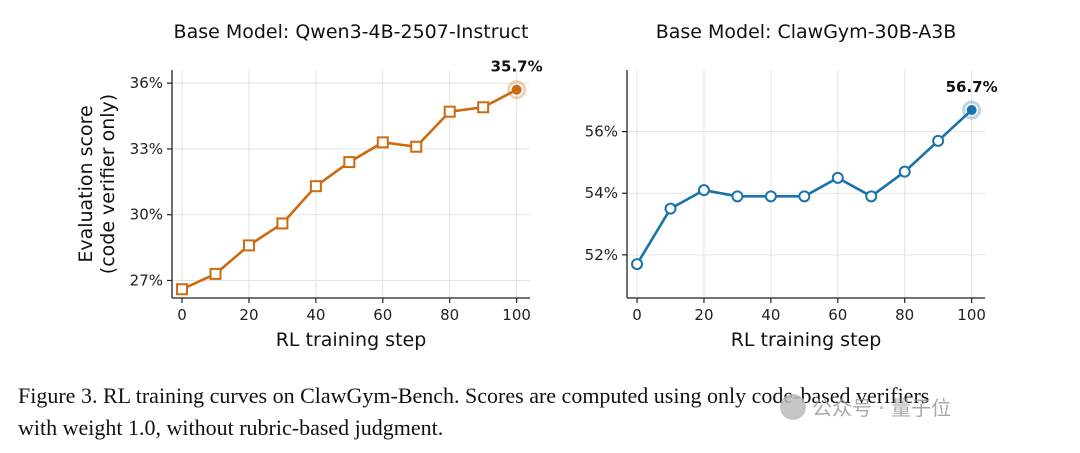  I want to click on watermark-text: 公众号 · 量子位, so click(882, 408).